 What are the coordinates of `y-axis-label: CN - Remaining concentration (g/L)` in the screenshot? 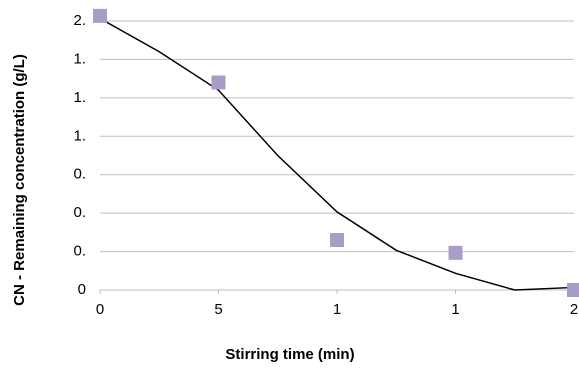 It's located at (19, 180).